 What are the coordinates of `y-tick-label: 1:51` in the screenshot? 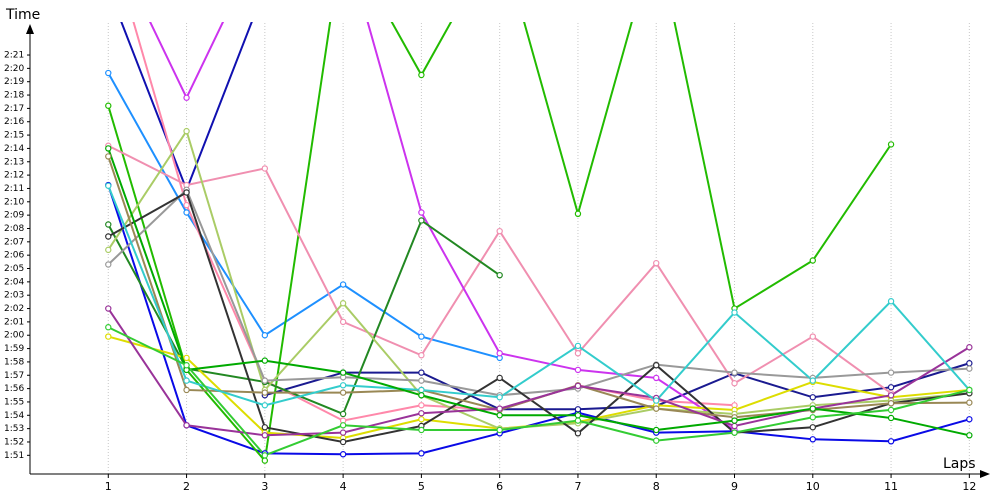 It's located at (14, 456).